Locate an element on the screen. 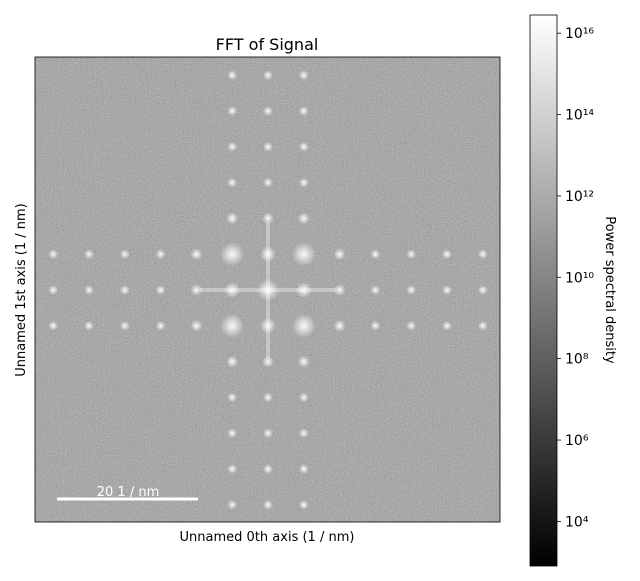 Image resolution: width=640 pixels, height=581 pixels. colorbar-tick-label: 10¹⁴ is located at coordinates (579, 116).